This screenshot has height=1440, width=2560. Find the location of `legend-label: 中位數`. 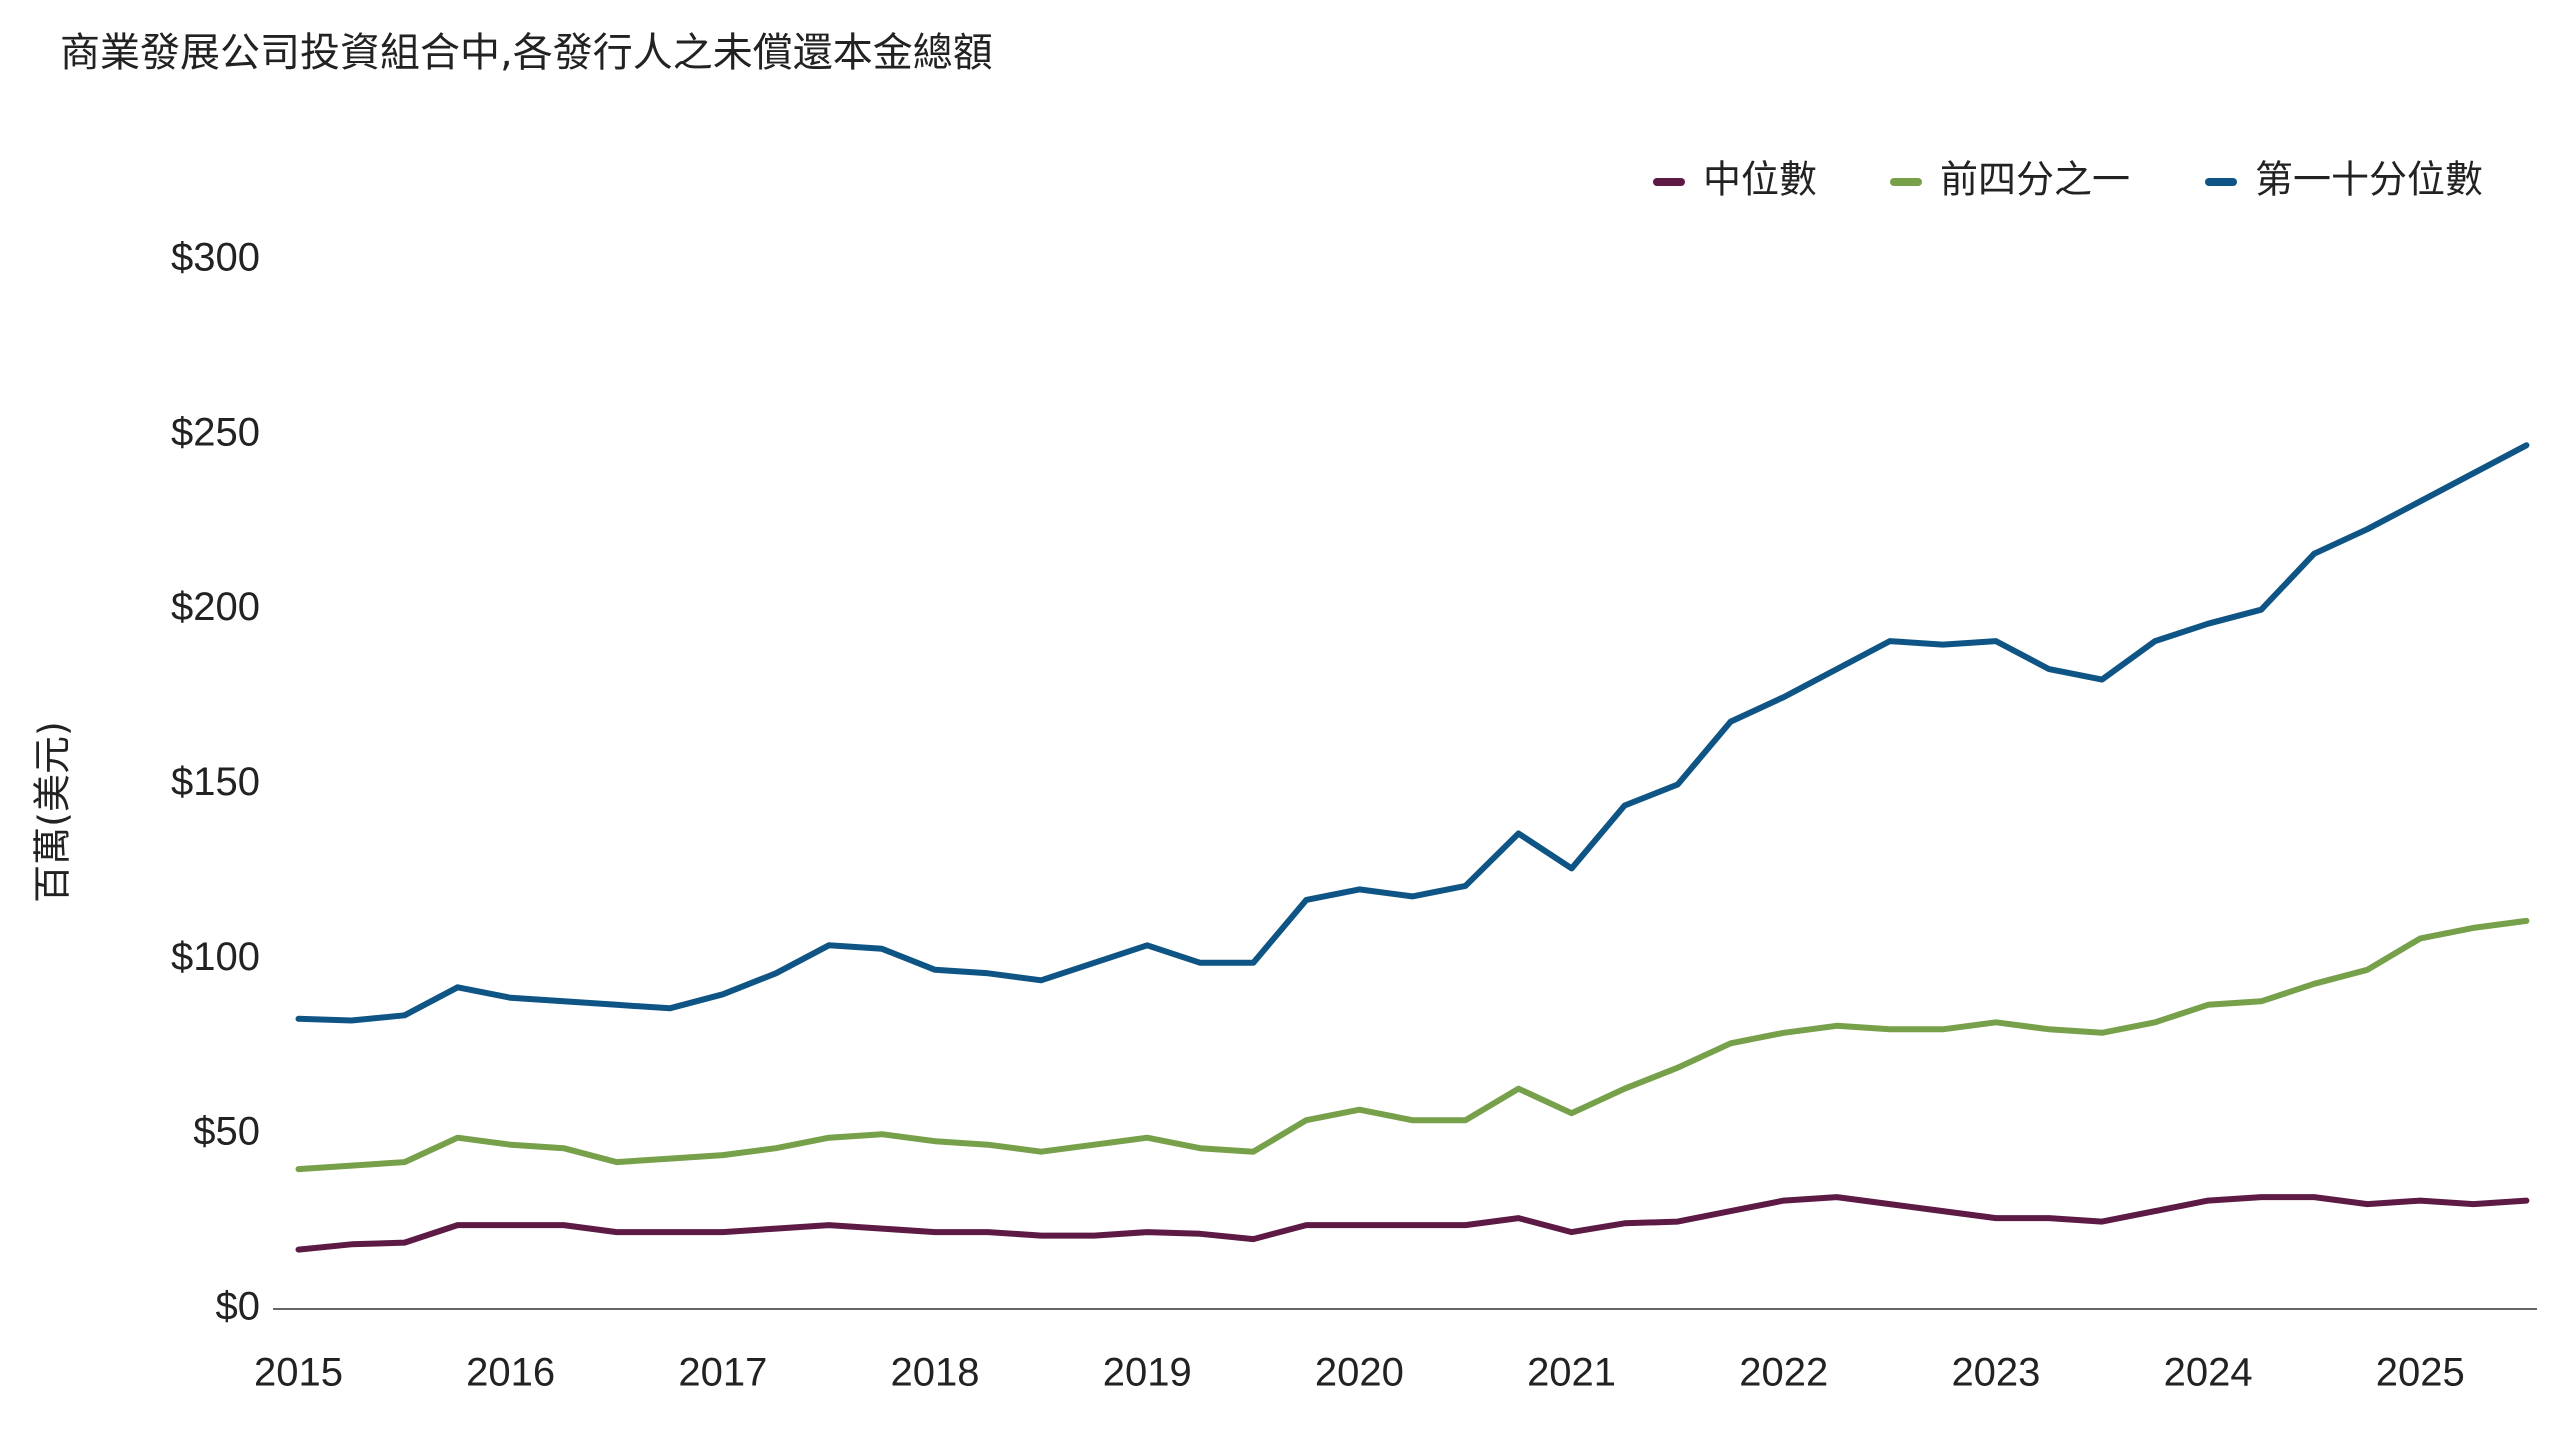

legend-label: 中位數 is located at coordinates (1760, 180).